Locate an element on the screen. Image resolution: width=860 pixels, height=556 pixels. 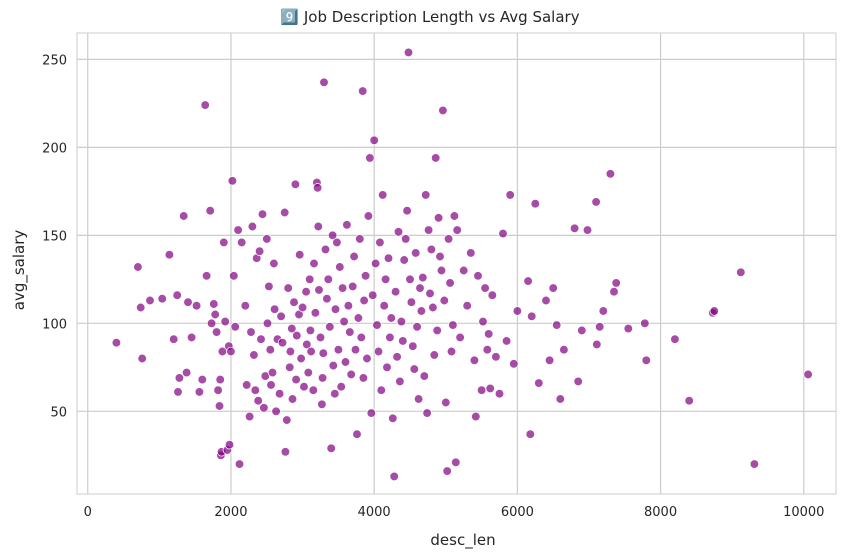
y-axis-label: avg_salary is located at coordinates (19, 270).